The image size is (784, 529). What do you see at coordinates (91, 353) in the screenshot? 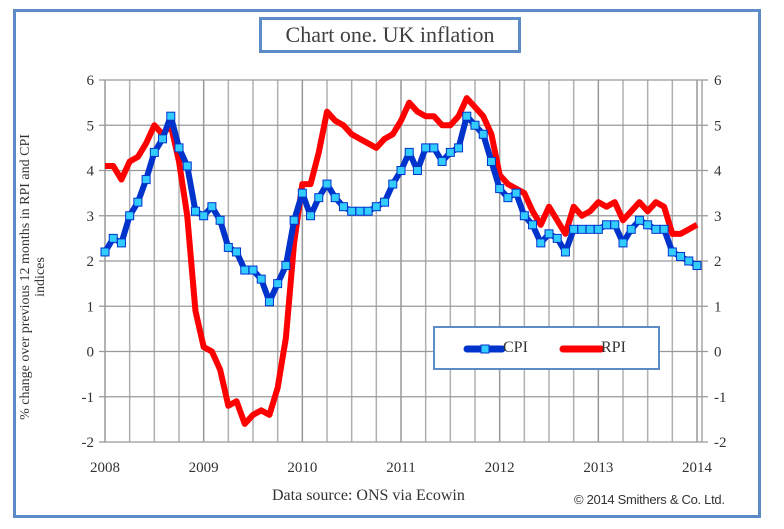
I see `y-tick-left: 0` at bounding box center [91, 353].